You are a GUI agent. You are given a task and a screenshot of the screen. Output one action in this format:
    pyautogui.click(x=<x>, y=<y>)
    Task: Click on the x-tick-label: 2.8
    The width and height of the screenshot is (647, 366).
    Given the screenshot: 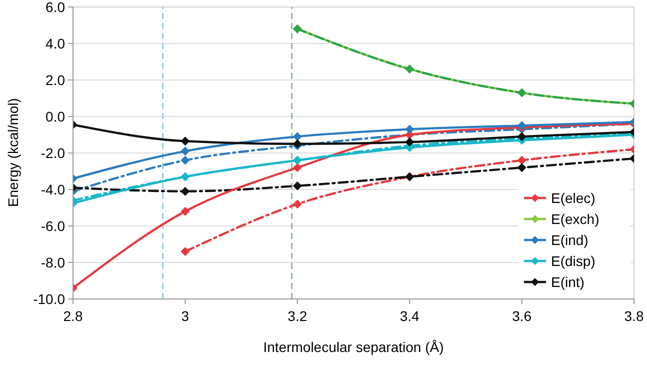 What is the action you would take?
    pyautogui.click(x=73, y=316)
    